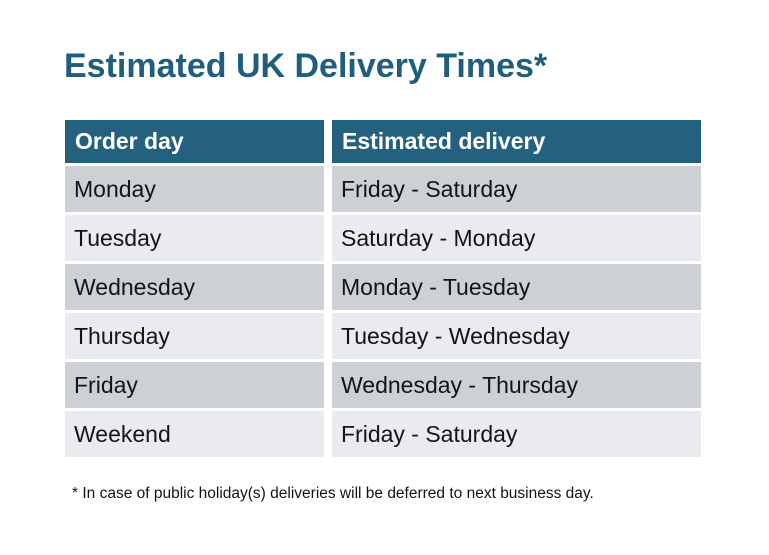 The width and height of the screenshot is (769, 555). What do you see at coordinates (194, 287) in the screenshot?
I see `order-day-cell: Wednesday` at bounding box center [194, 287].